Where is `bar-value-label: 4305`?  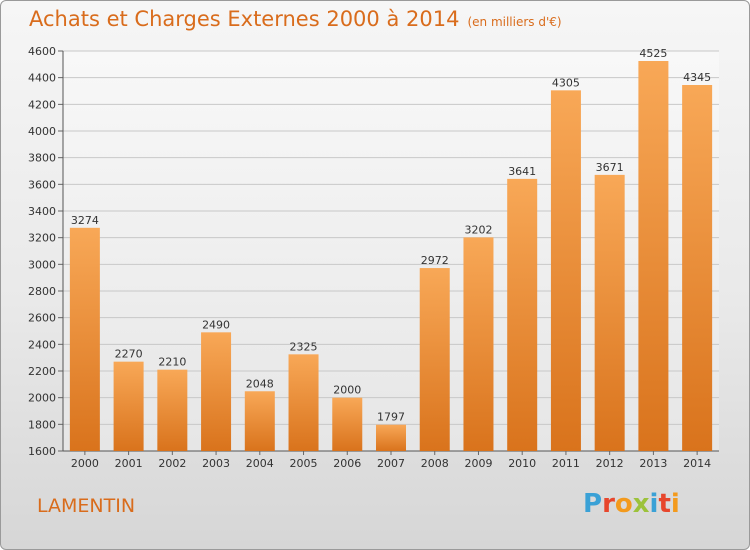
bar-value-label: 4305 is located at coordinates (566, 82).